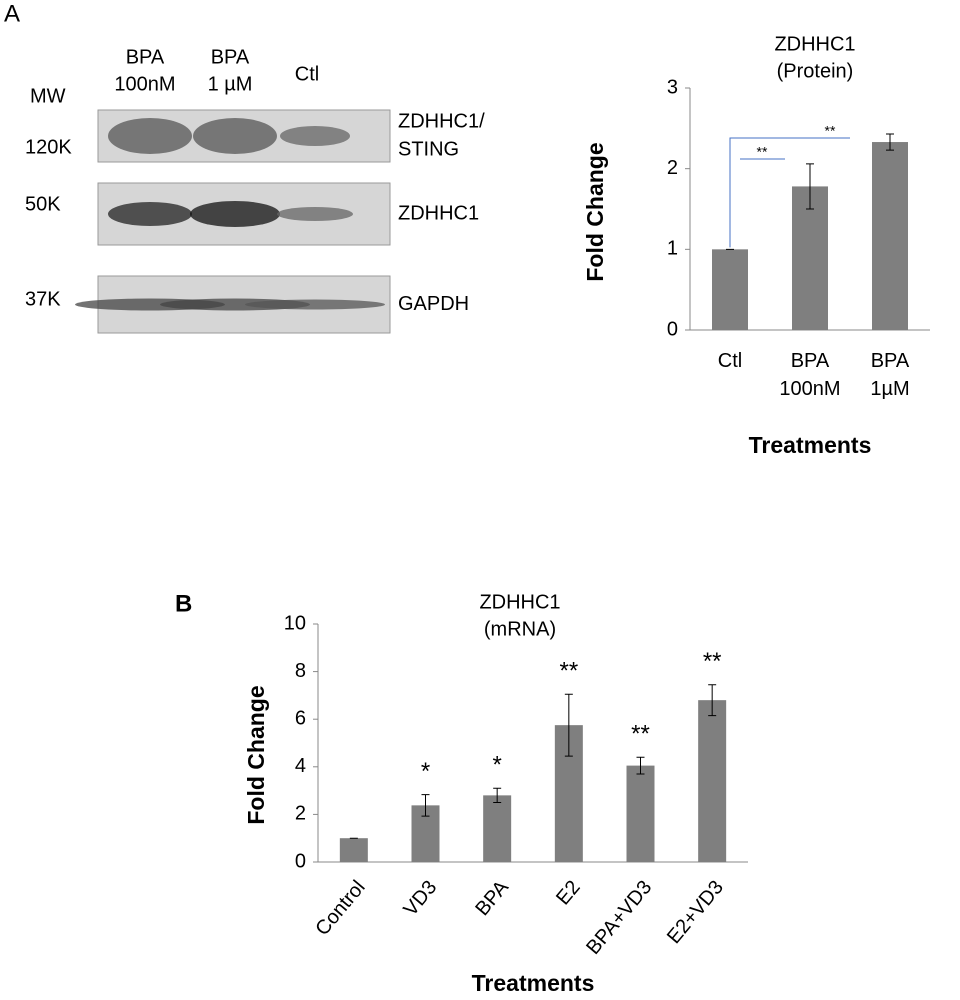 This screenshot has height=1000, width=960. Describe the element at coordinates (890, 375) in the screenshot. I see `x-tick-label: BPA 1µM` at that location.